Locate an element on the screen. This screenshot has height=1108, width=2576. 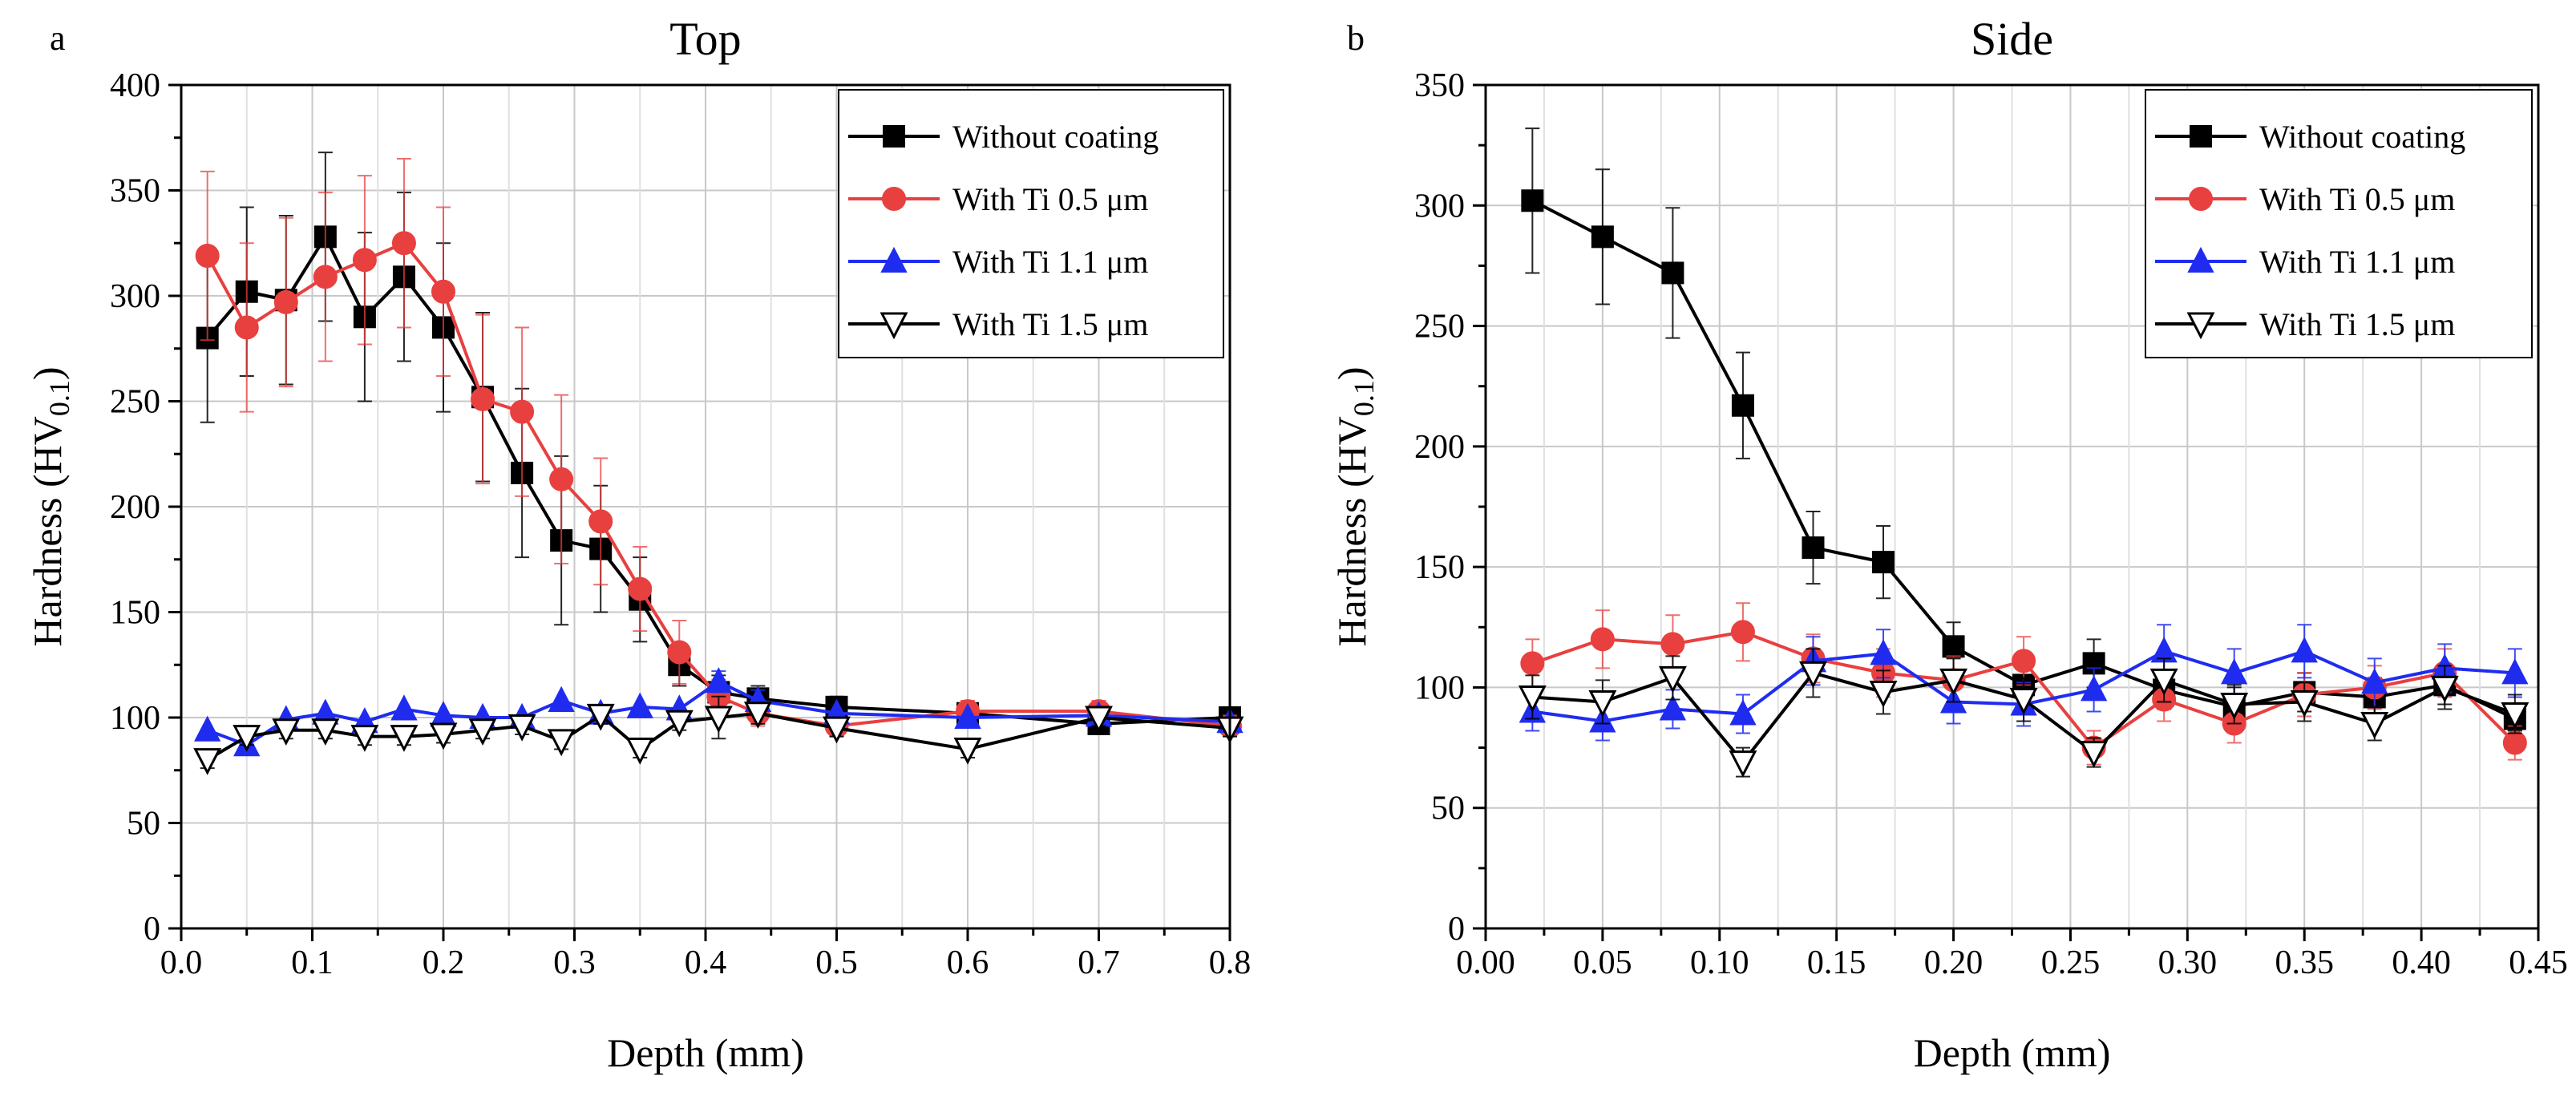
x-tick-label: 0.15 is located at coordinates (1836, 962).